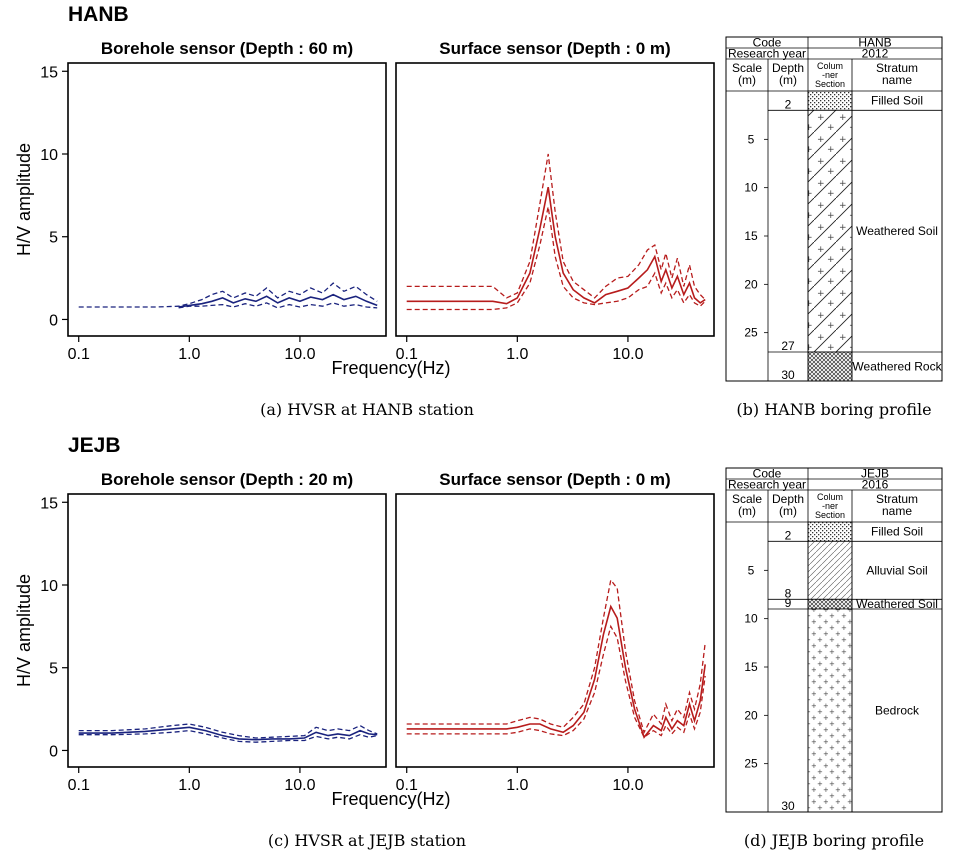 The width and height of the screenshot is (963, 853). I want to click on layer-depth-label: 27, so click(788, 346).